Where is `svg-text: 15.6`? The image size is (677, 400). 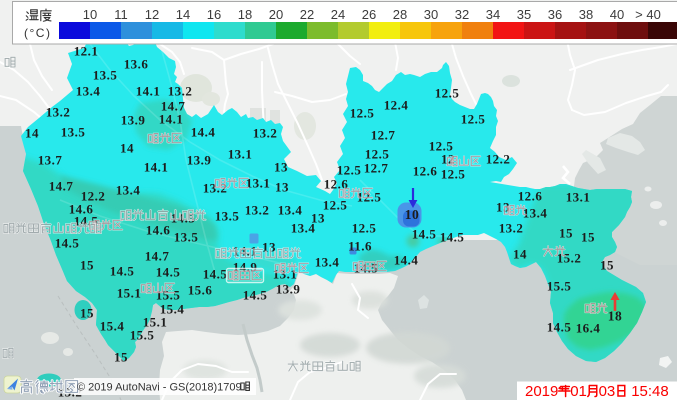 svg-text: 15.6 is located at coordinates (200, 290).